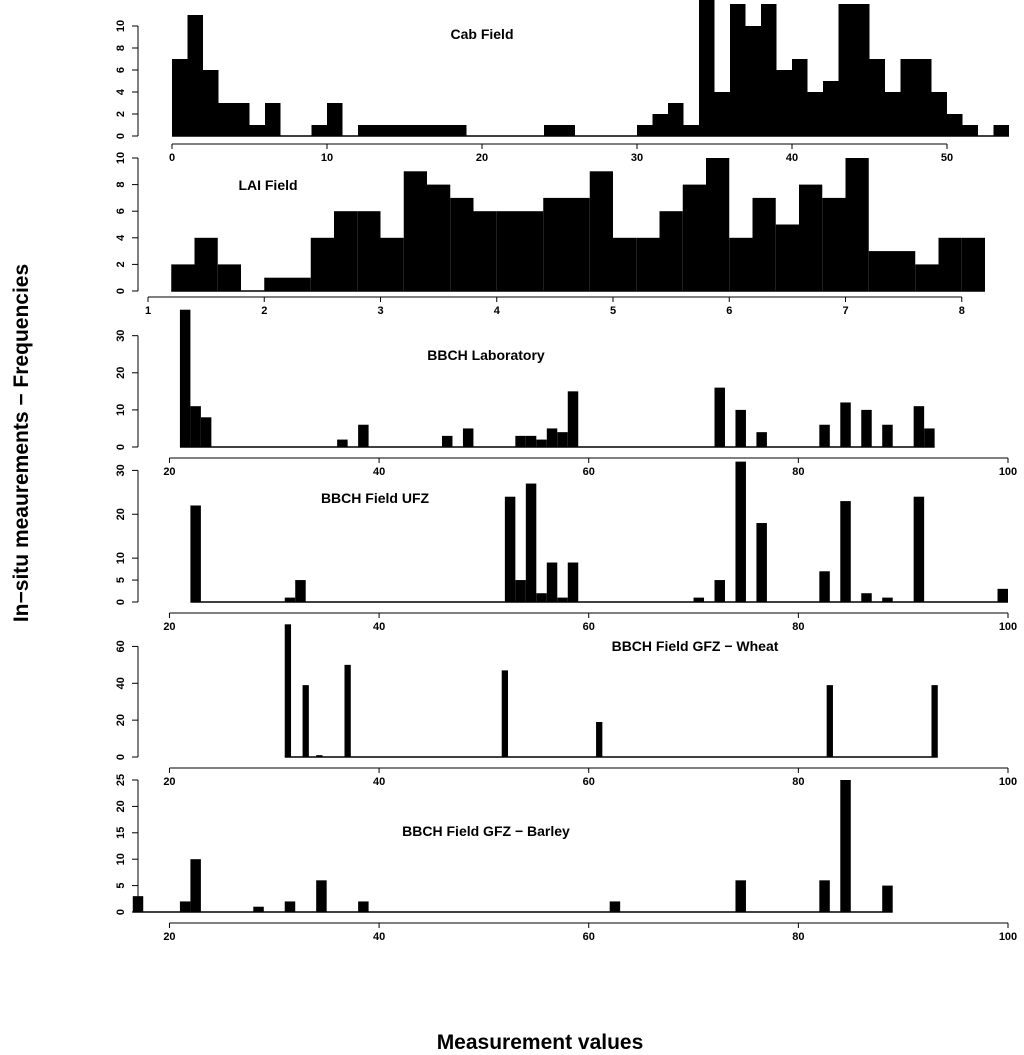 The height and width of the screenshot is (1055, 1024). Describe the element at coordinates (21, 443) in the screenshot. I see `global-y-axis-label-text: In−situ meaurements − Frequencies` at that location.